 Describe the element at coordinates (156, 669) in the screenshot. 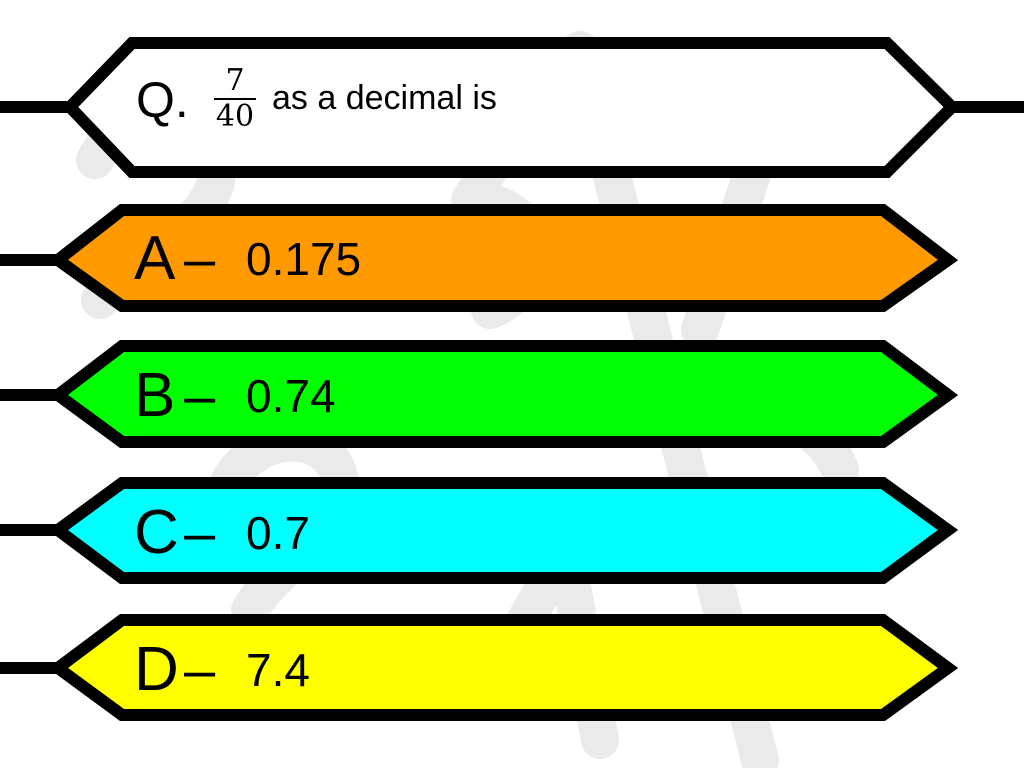

I see `option-d-letter: D` at that location.